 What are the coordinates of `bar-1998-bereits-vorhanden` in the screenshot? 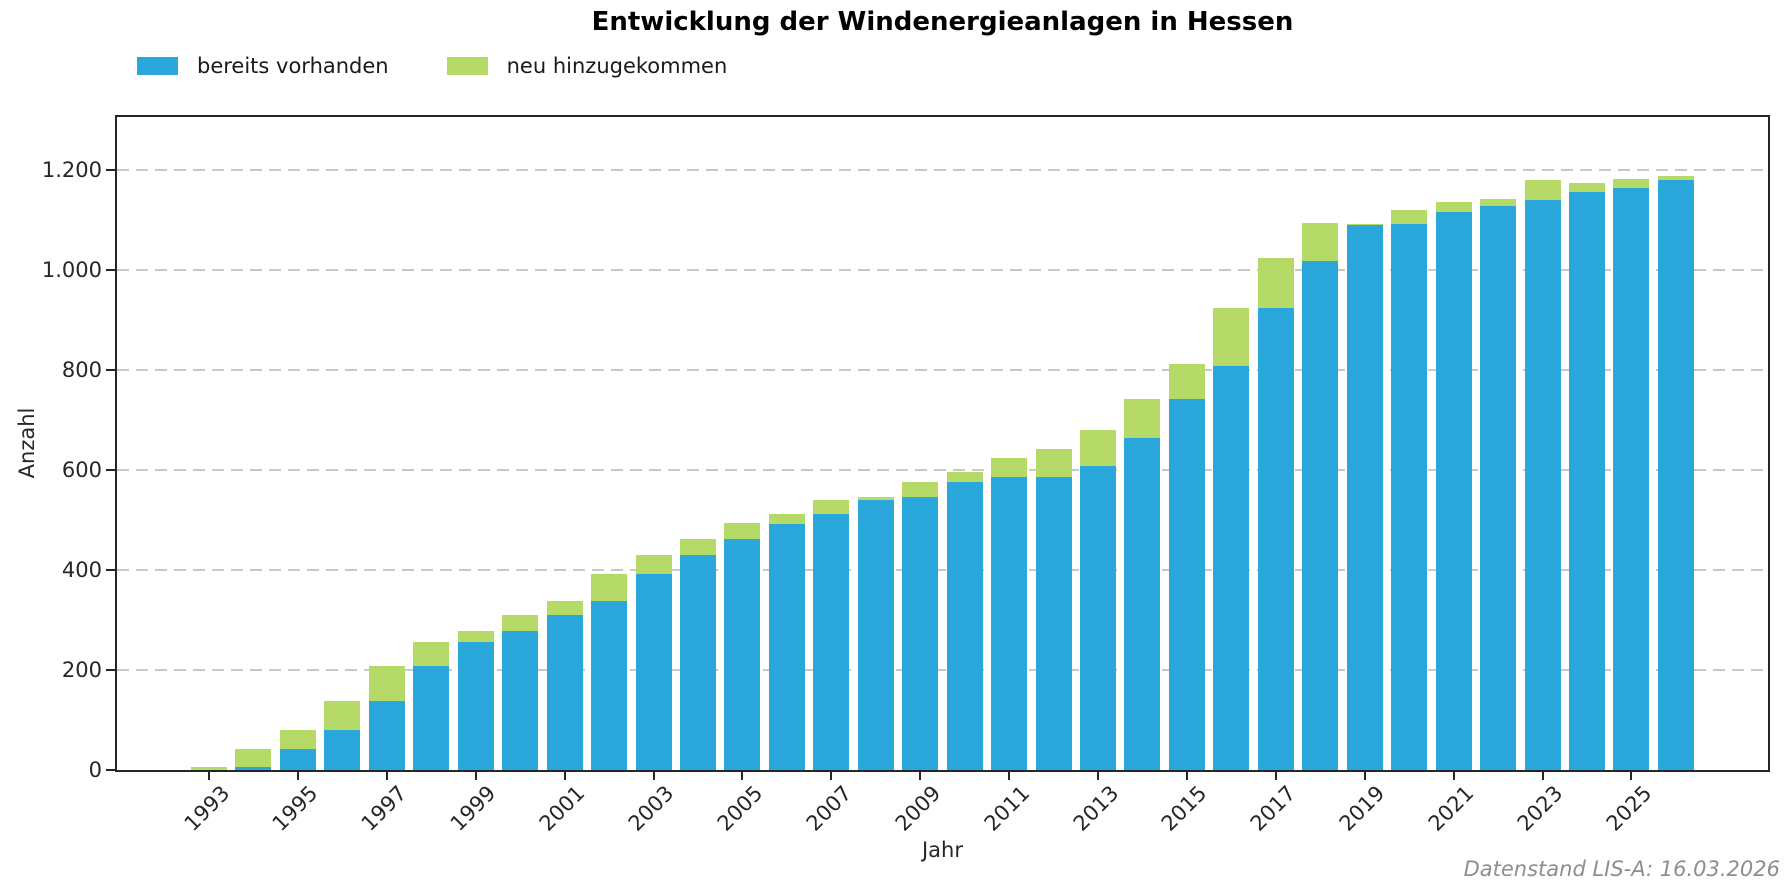 It's located at (431, 718).